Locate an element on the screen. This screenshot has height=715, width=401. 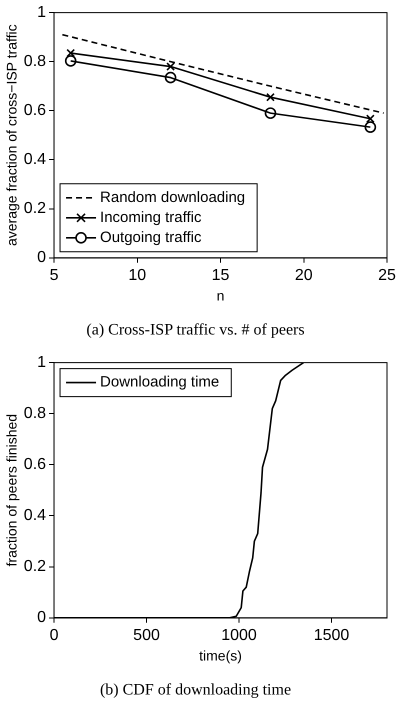
x-tick-label: 15 is located at coordinates (221, 275).